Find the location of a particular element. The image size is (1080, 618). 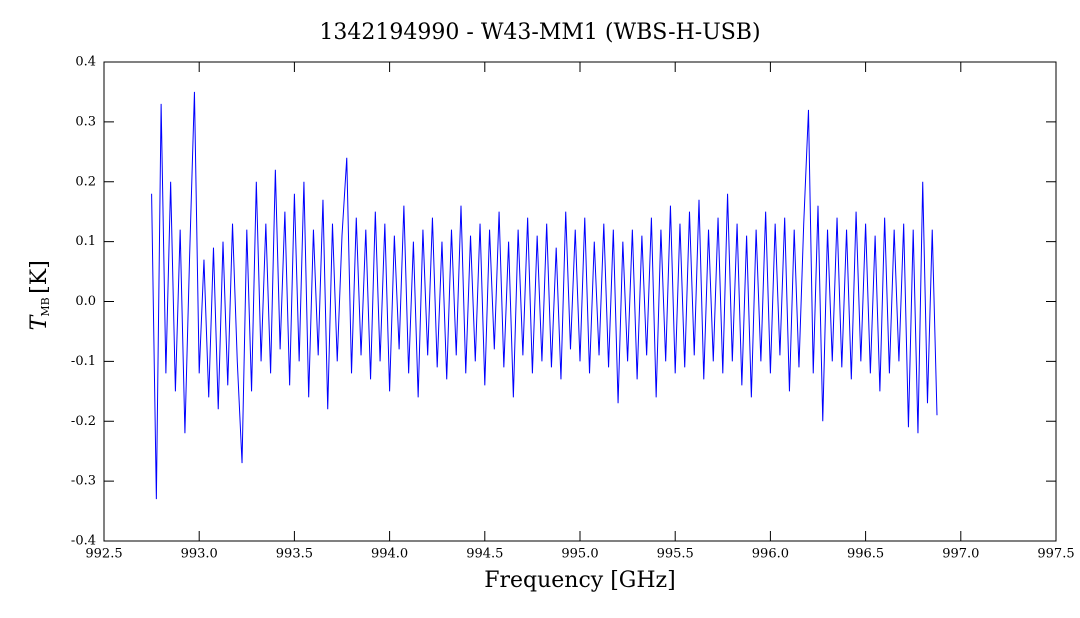

y-axis-label: T MB [K] is located at coordinates (39, 295).